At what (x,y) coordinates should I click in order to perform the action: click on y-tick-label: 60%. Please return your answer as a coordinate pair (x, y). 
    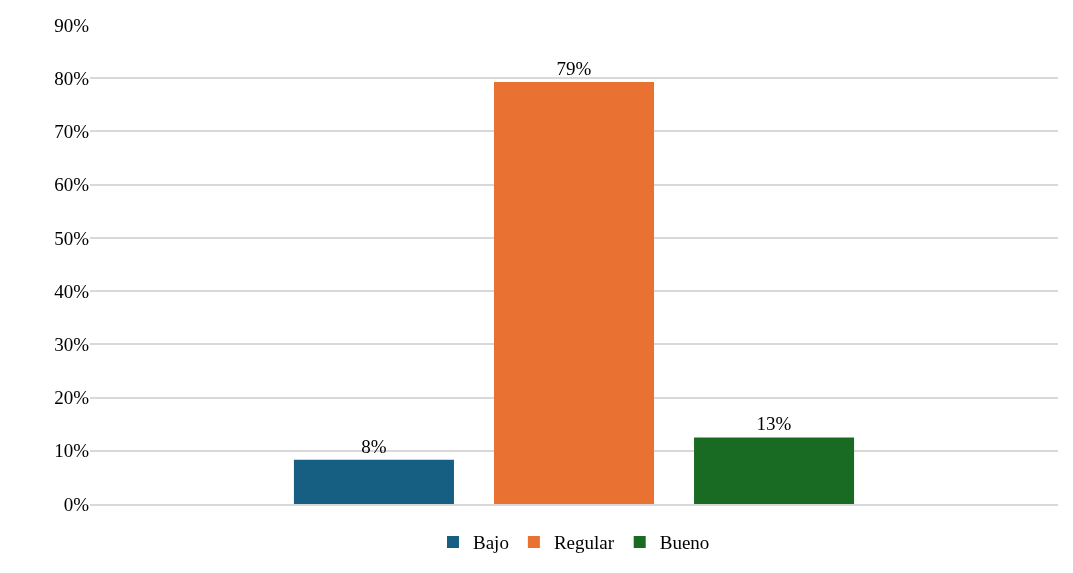
    Looking at the image, I should click on (72, 185).